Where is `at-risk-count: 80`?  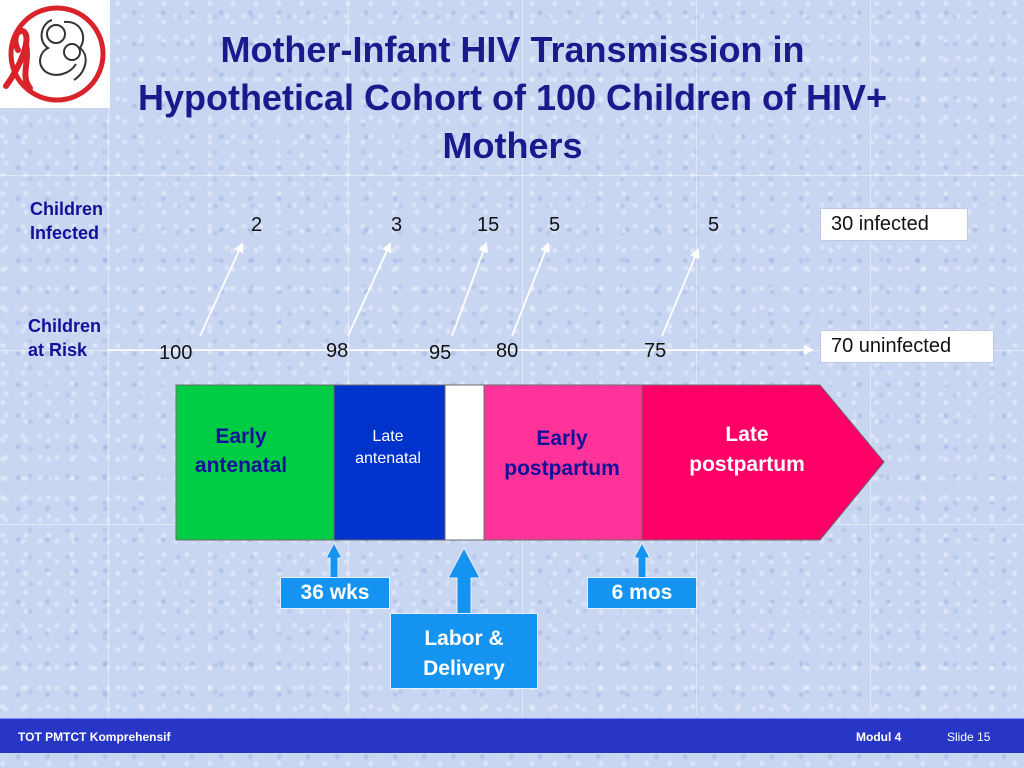
at-risk-count: 80 is located at coordinates (507, 351).